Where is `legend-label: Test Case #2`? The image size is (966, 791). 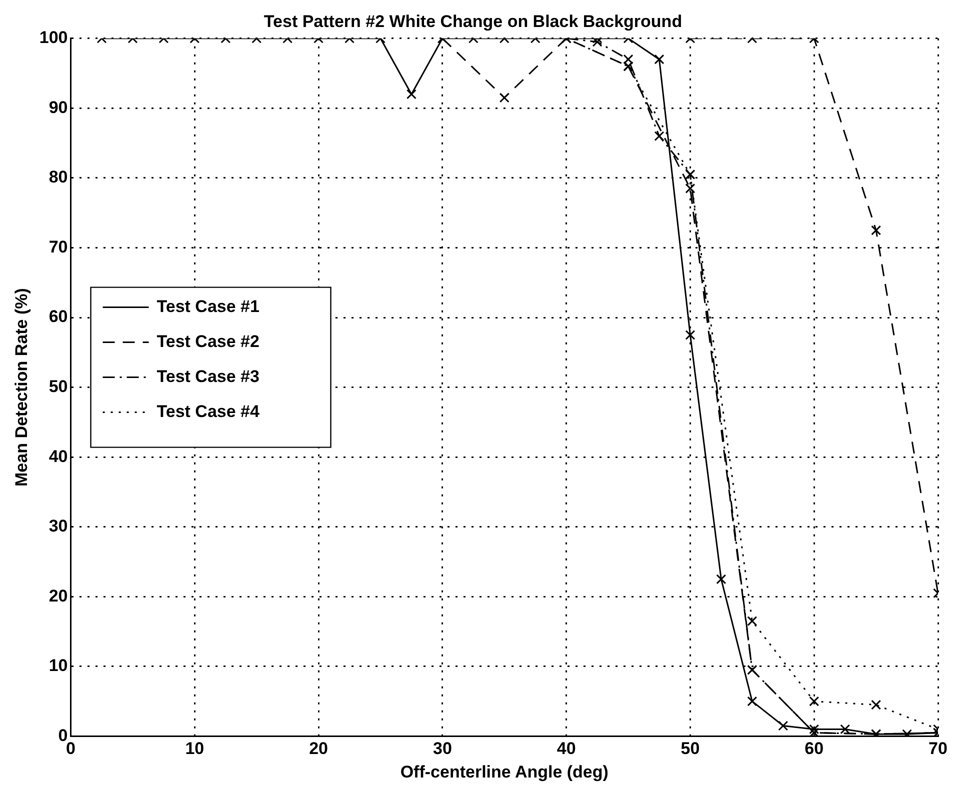
legend-label: Test Case #2 is located at coordinates (208, 341).